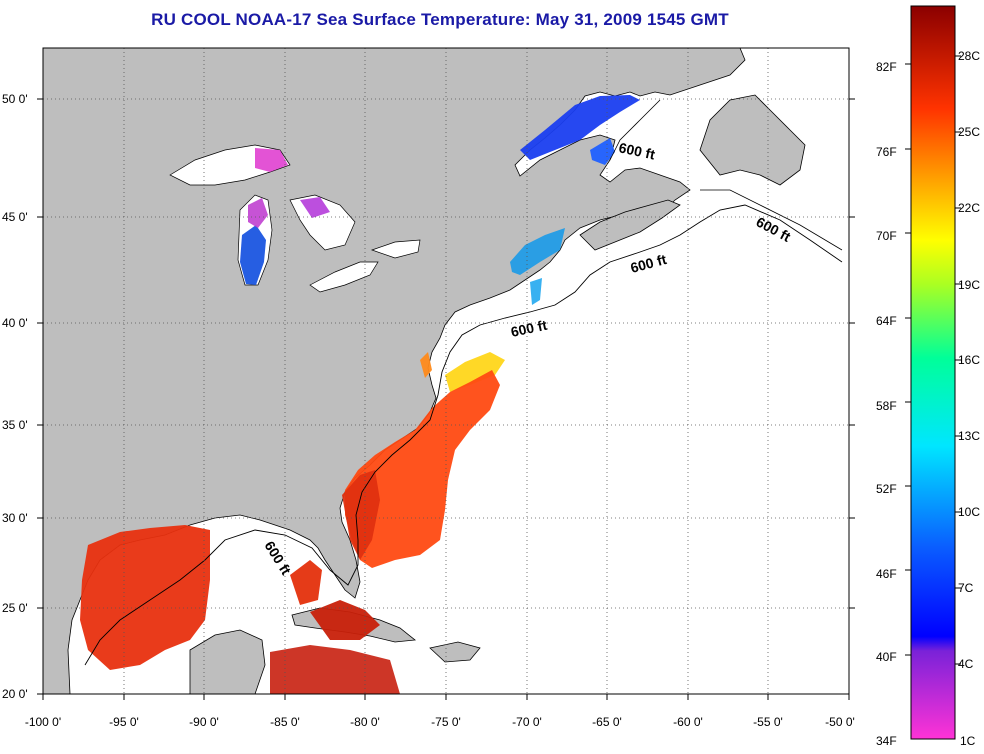 This screenshot has width=984, height=754. Describe the element at coordinates (886, 321) in the screenshot. I see `colorbar-f-label: 64F` at that location.